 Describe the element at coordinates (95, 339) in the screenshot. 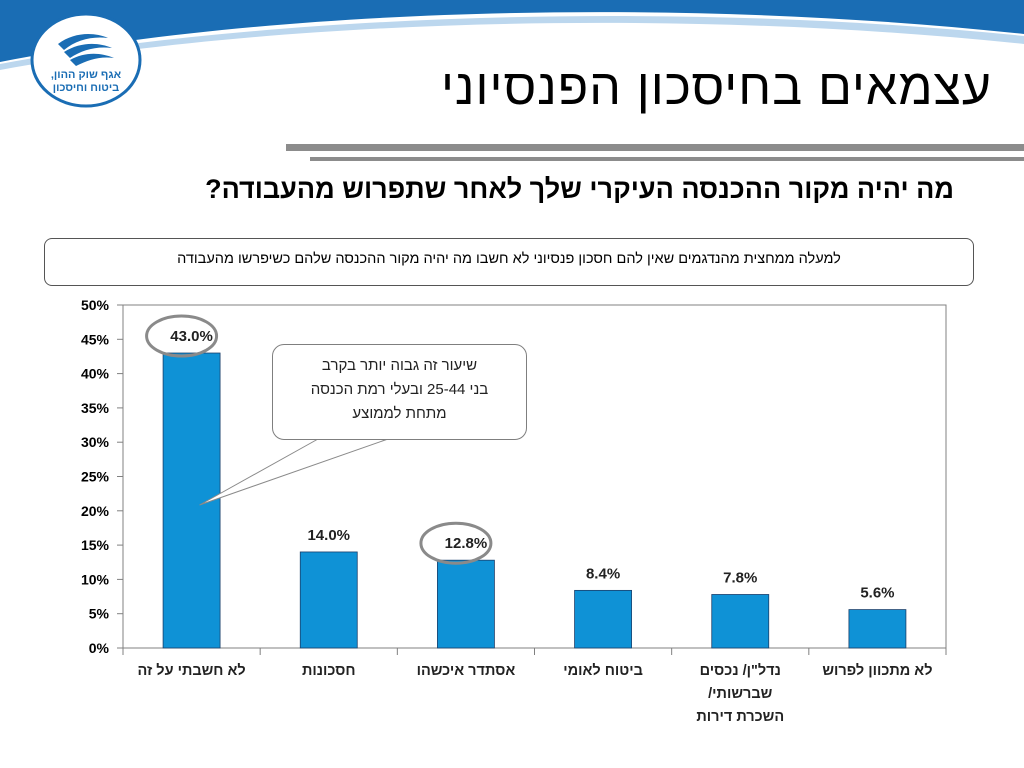

I see `y-tick-label: 45%` at that location.